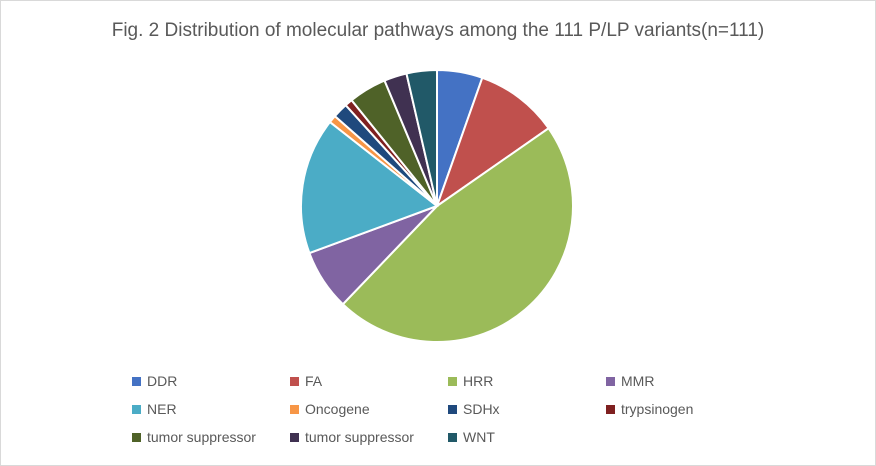 This screenshot has height=466, width=876. I want to click on legend-label: Oncogene, so click(337, 409).